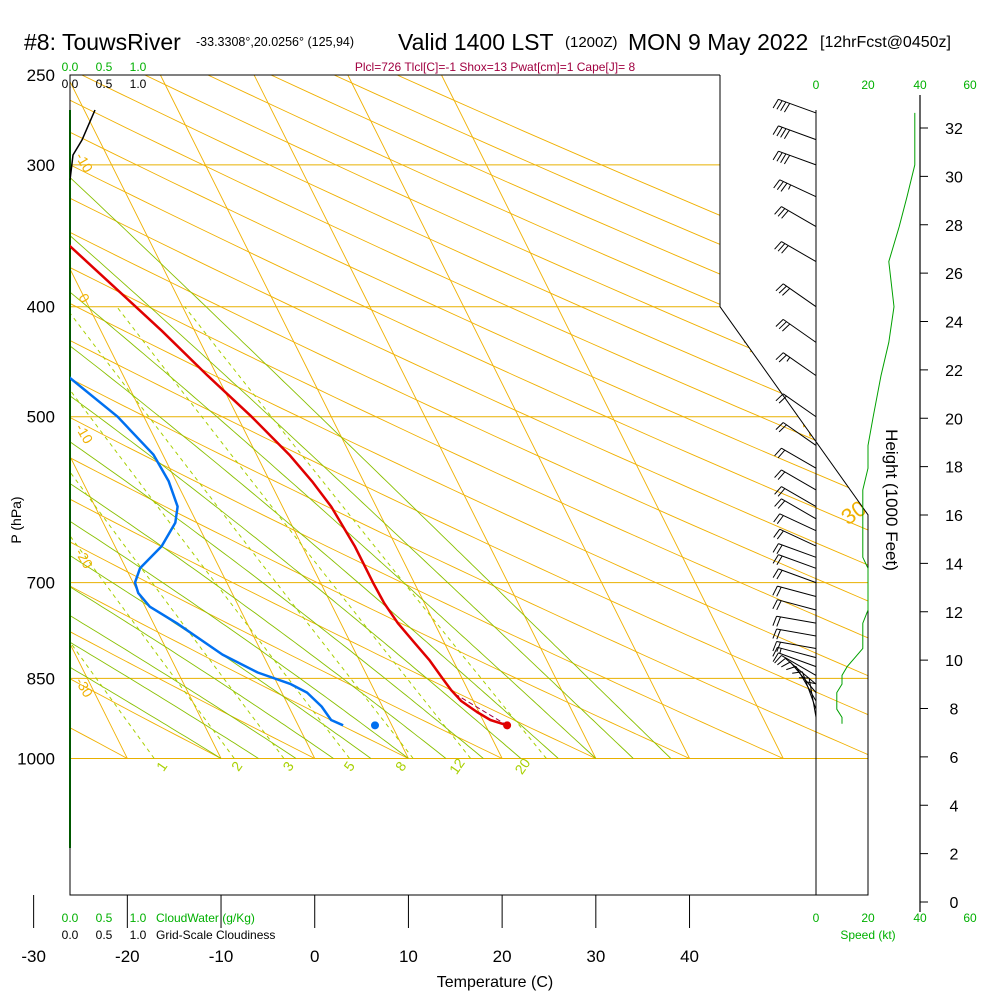 The width and height of the screenshot is (1000, 1000). I want to click on mixing-ratio-label: 1, so click(162, 766).